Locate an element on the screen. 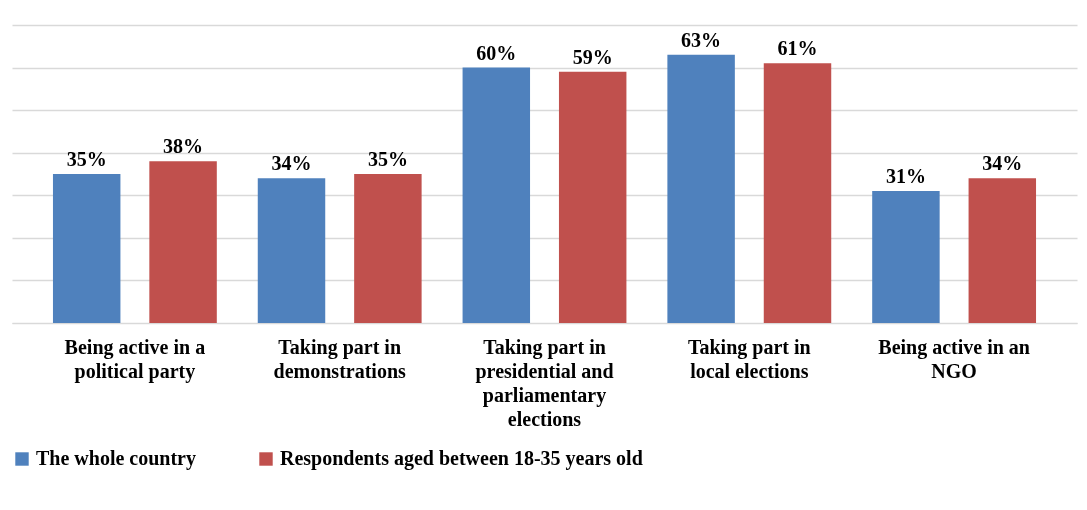 This screenshot has width=1087, height=510. x-tick-label: Being active in a political party is located at coordinates (135, 359).